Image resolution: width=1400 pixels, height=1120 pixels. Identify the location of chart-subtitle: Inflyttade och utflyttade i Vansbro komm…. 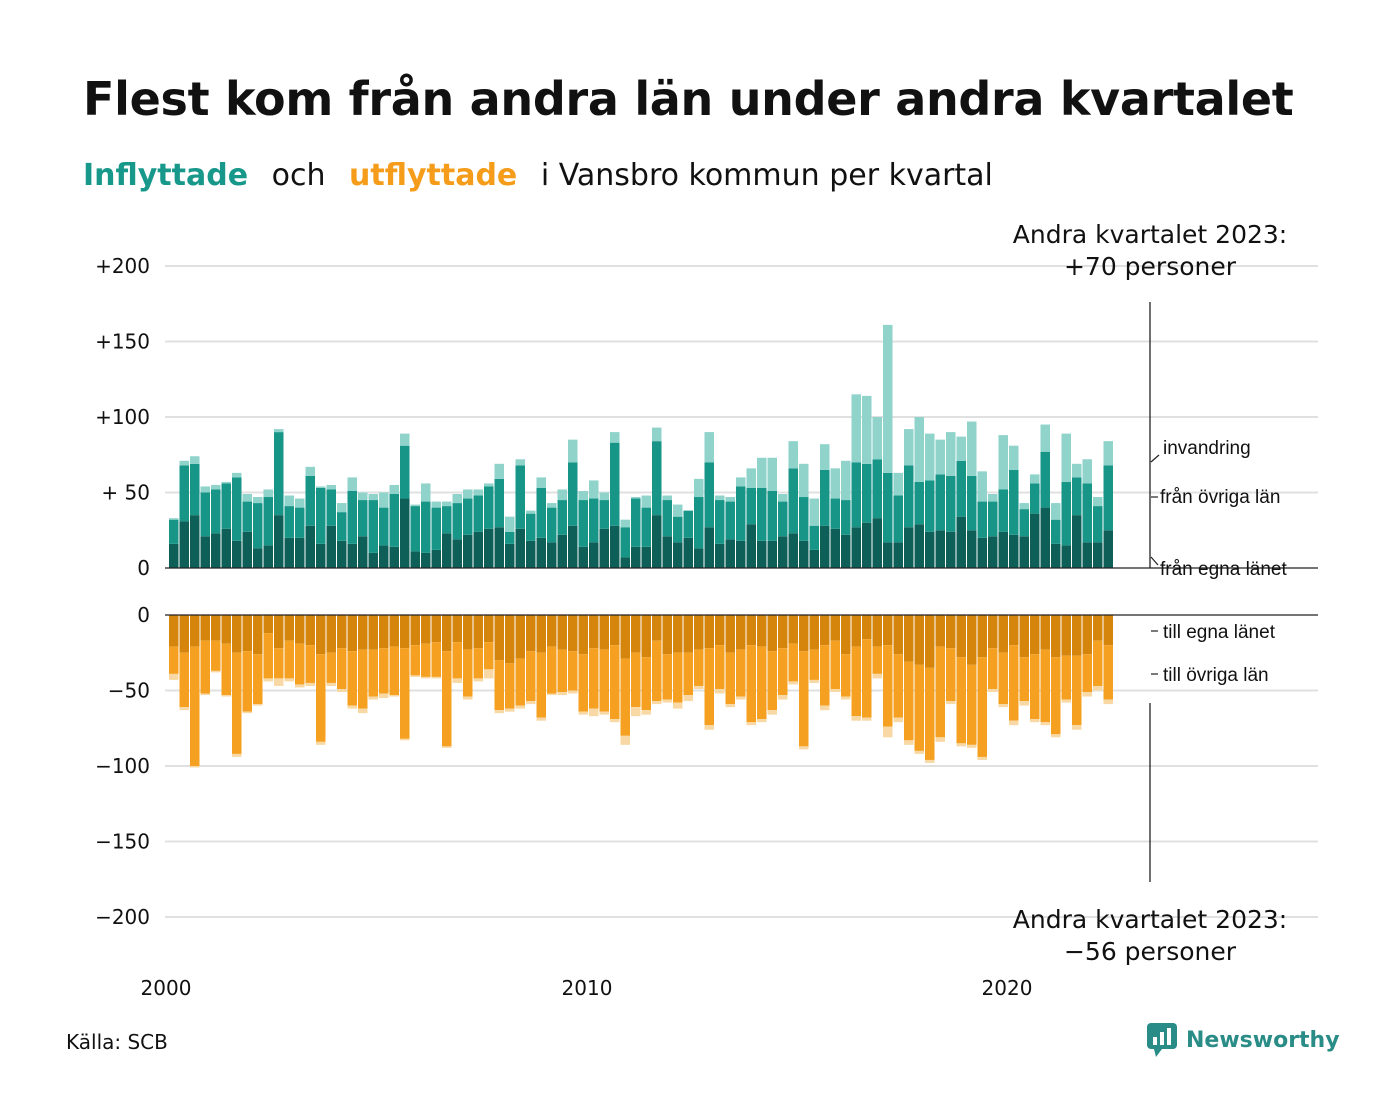
(538, 175).